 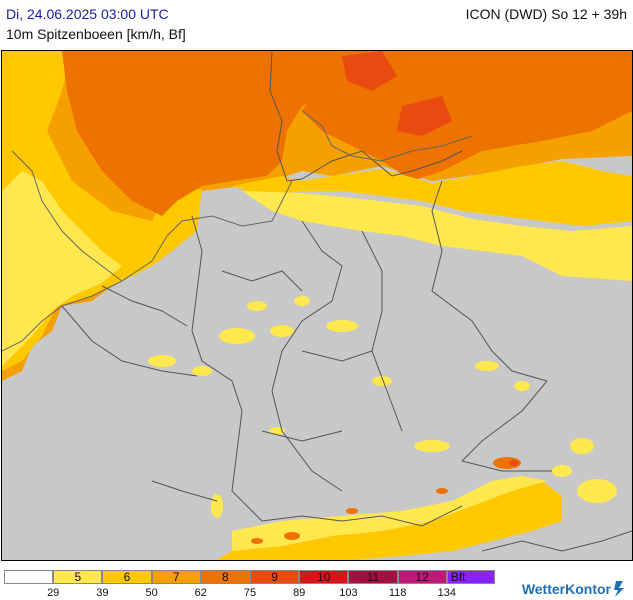 What do you see at coordinates (437, 236) in the screenshot?
I see `gust-area-5bf-north-germany` at bounding box center [437, 236].